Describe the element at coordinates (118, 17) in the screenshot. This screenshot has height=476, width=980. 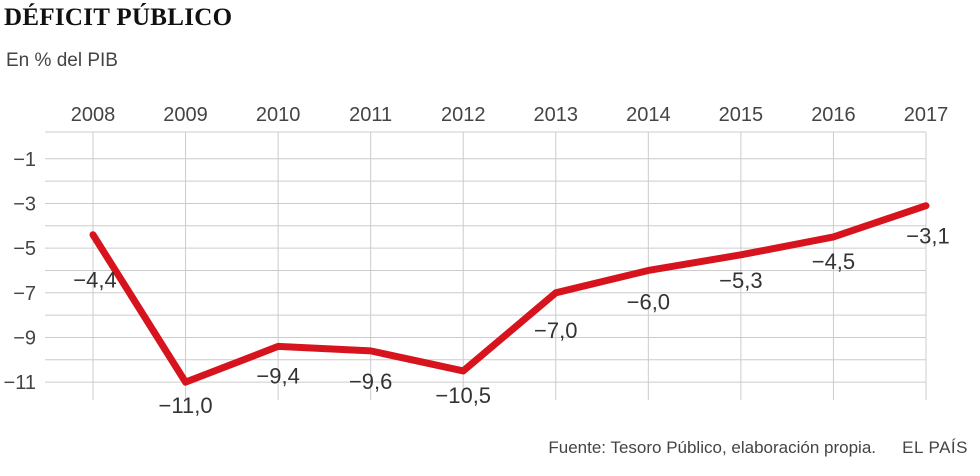
I see `chart-title: DÉFICIT PÚBLICO` at that location.